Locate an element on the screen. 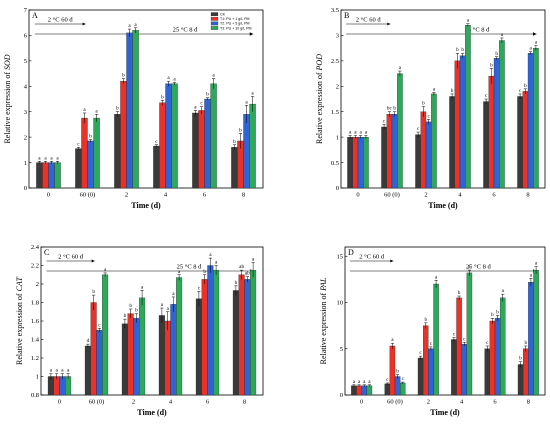  legend-entry: T1: PU + 1 g/L PM is located at coordinates (235, 19).